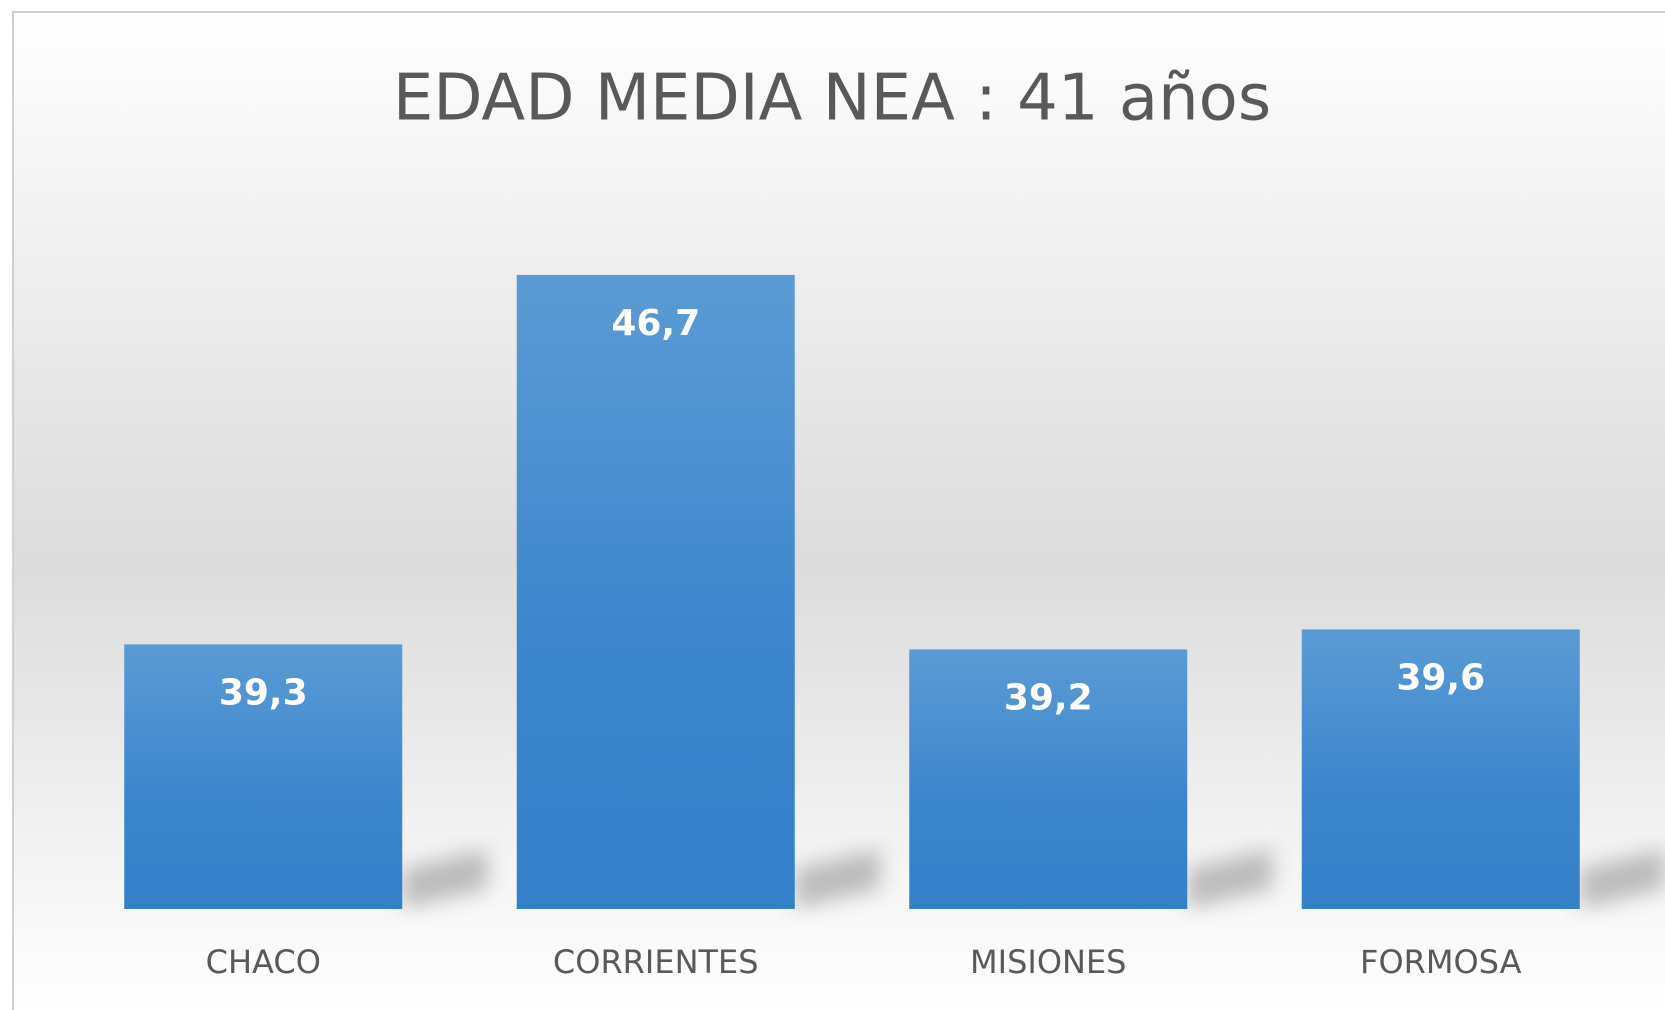  I want to click on data-label: 39,3, so click(263, 692).